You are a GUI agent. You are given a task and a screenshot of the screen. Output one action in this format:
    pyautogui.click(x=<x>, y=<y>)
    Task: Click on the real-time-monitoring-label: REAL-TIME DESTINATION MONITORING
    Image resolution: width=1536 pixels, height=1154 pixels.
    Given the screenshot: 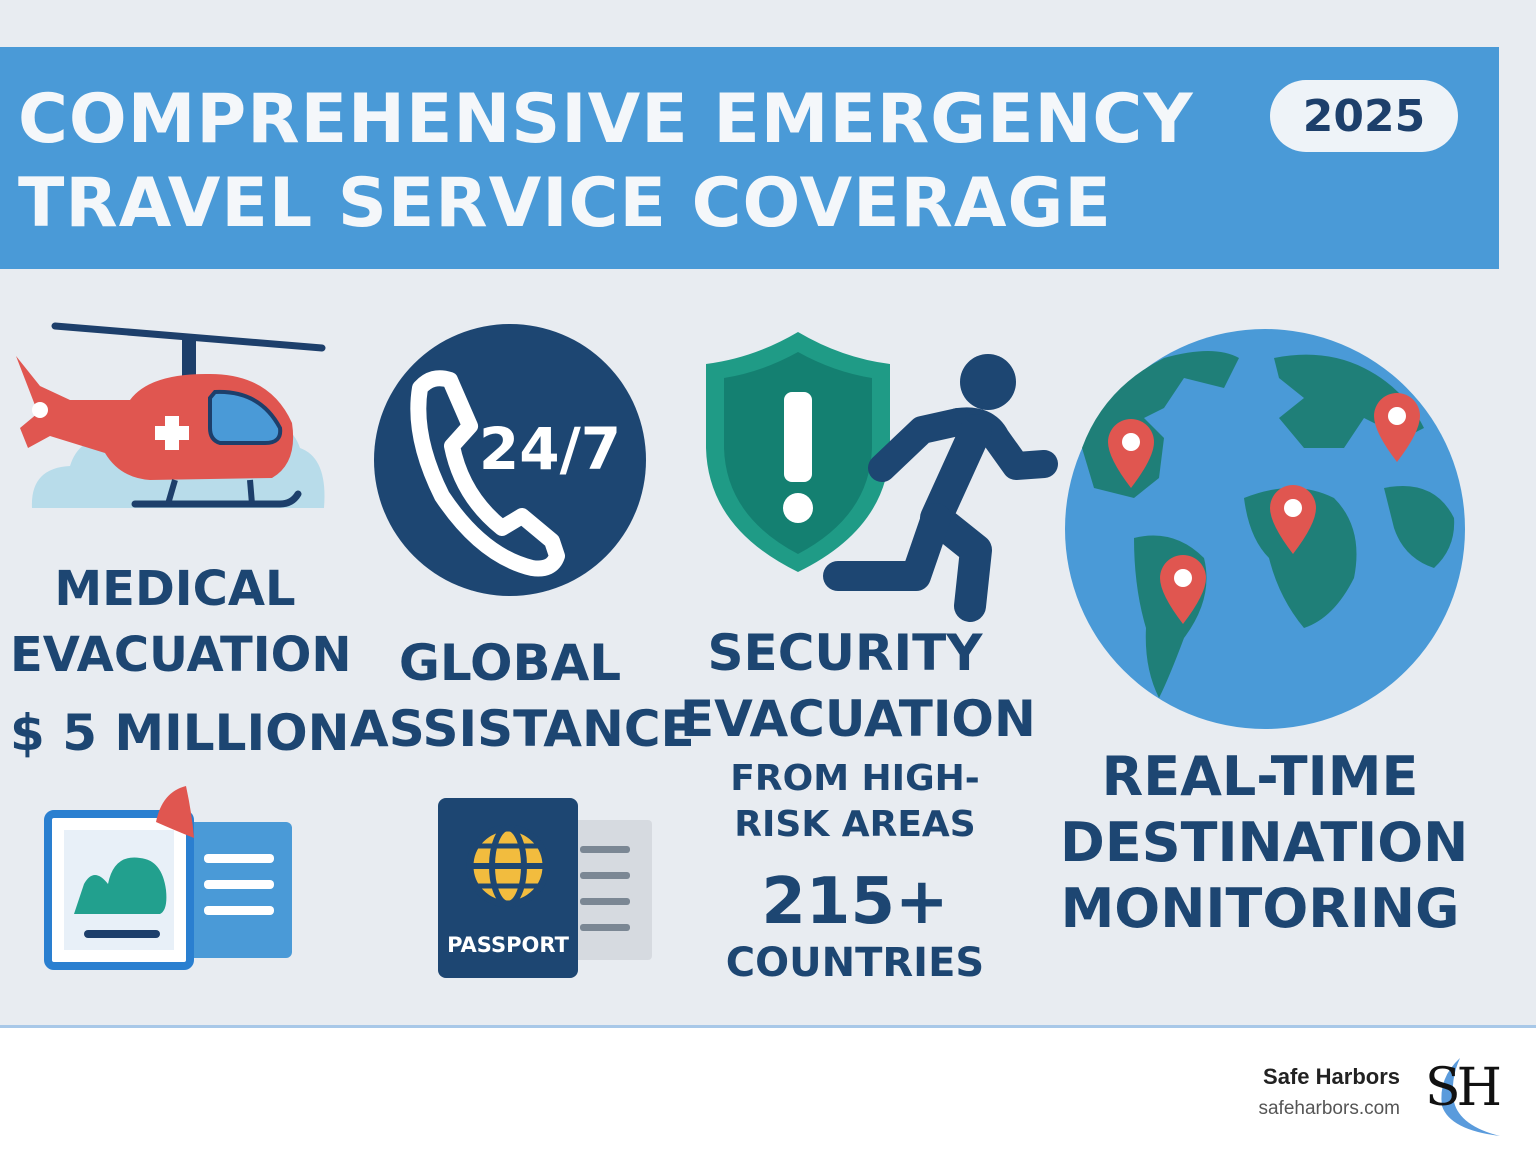 What is the action you would take?
    pyautogui.click(x=1264, y=842)
    